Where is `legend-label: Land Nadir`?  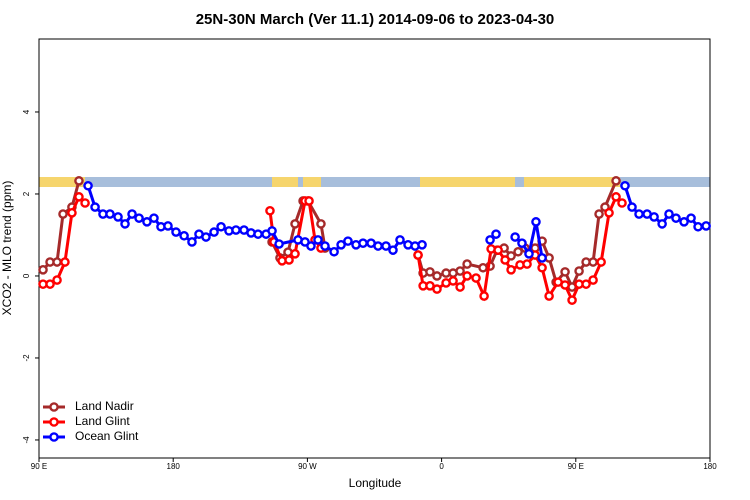 legend-label: Land Nadir is located at coordinates (104, 406).